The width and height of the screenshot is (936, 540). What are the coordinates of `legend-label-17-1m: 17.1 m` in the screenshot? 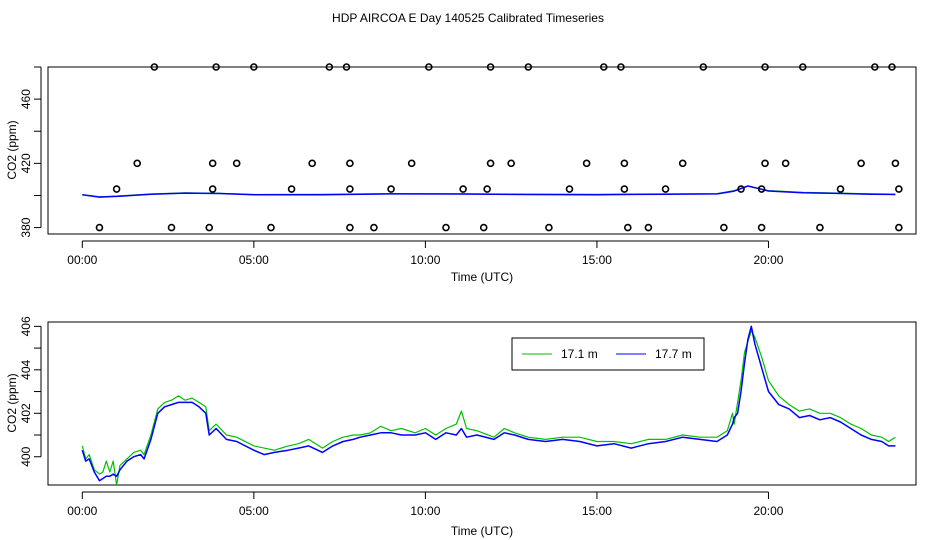 It's located at (579, 354).